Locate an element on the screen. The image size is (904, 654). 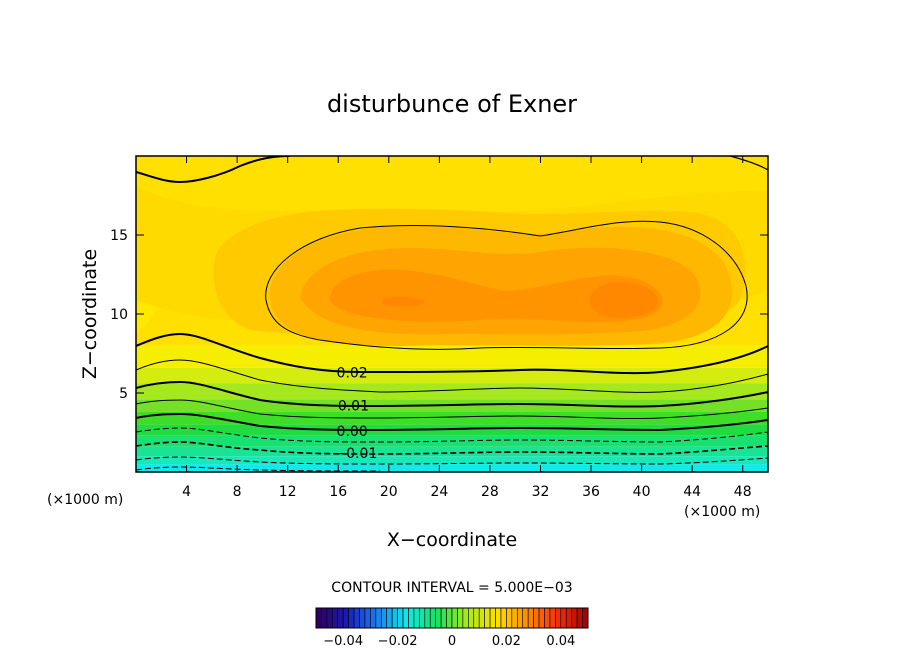
x-tick-label: 32 is located at coordinates (541, 492).